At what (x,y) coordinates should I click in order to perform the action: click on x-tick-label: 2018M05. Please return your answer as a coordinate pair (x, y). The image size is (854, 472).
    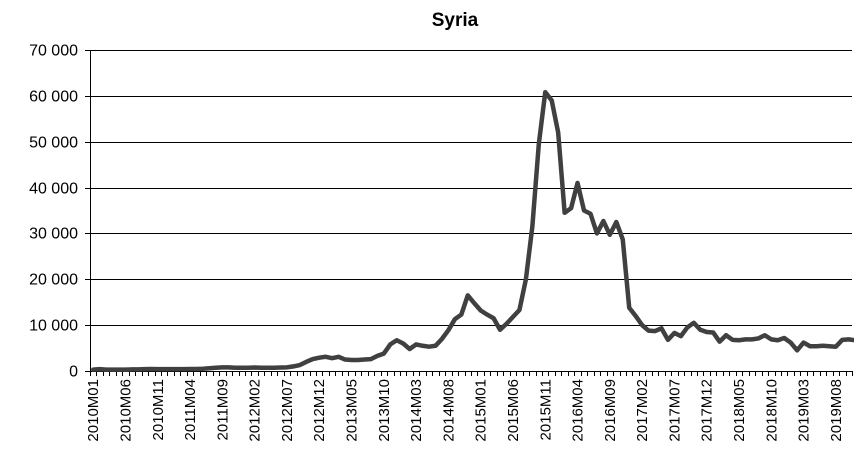
    Looking at the image, I should click on (739, 410).